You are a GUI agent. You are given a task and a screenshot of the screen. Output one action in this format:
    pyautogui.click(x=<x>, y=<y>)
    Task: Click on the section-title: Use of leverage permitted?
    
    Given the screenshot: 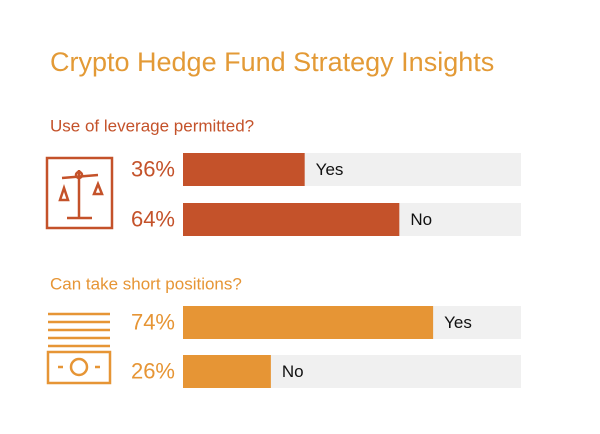 What is the action you would take?
    pyautogui.click(x=152, y=125)
    